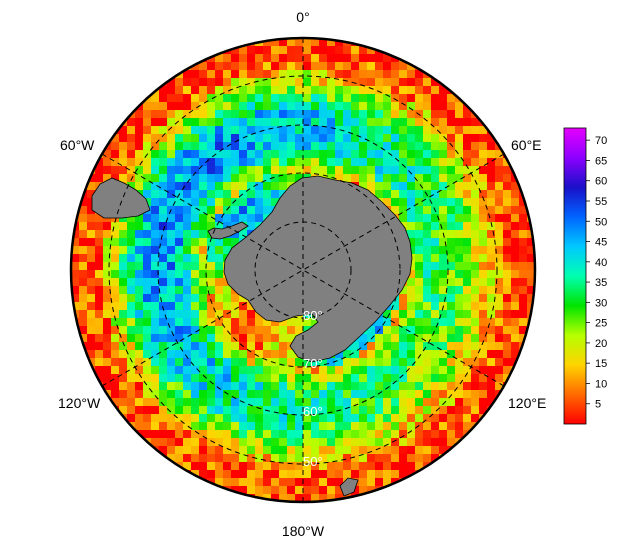  What do you see at coordinates (527, 403) in the screenshot?
I see `lon-label-120e: 120°E` at bounding box center [527, 403].